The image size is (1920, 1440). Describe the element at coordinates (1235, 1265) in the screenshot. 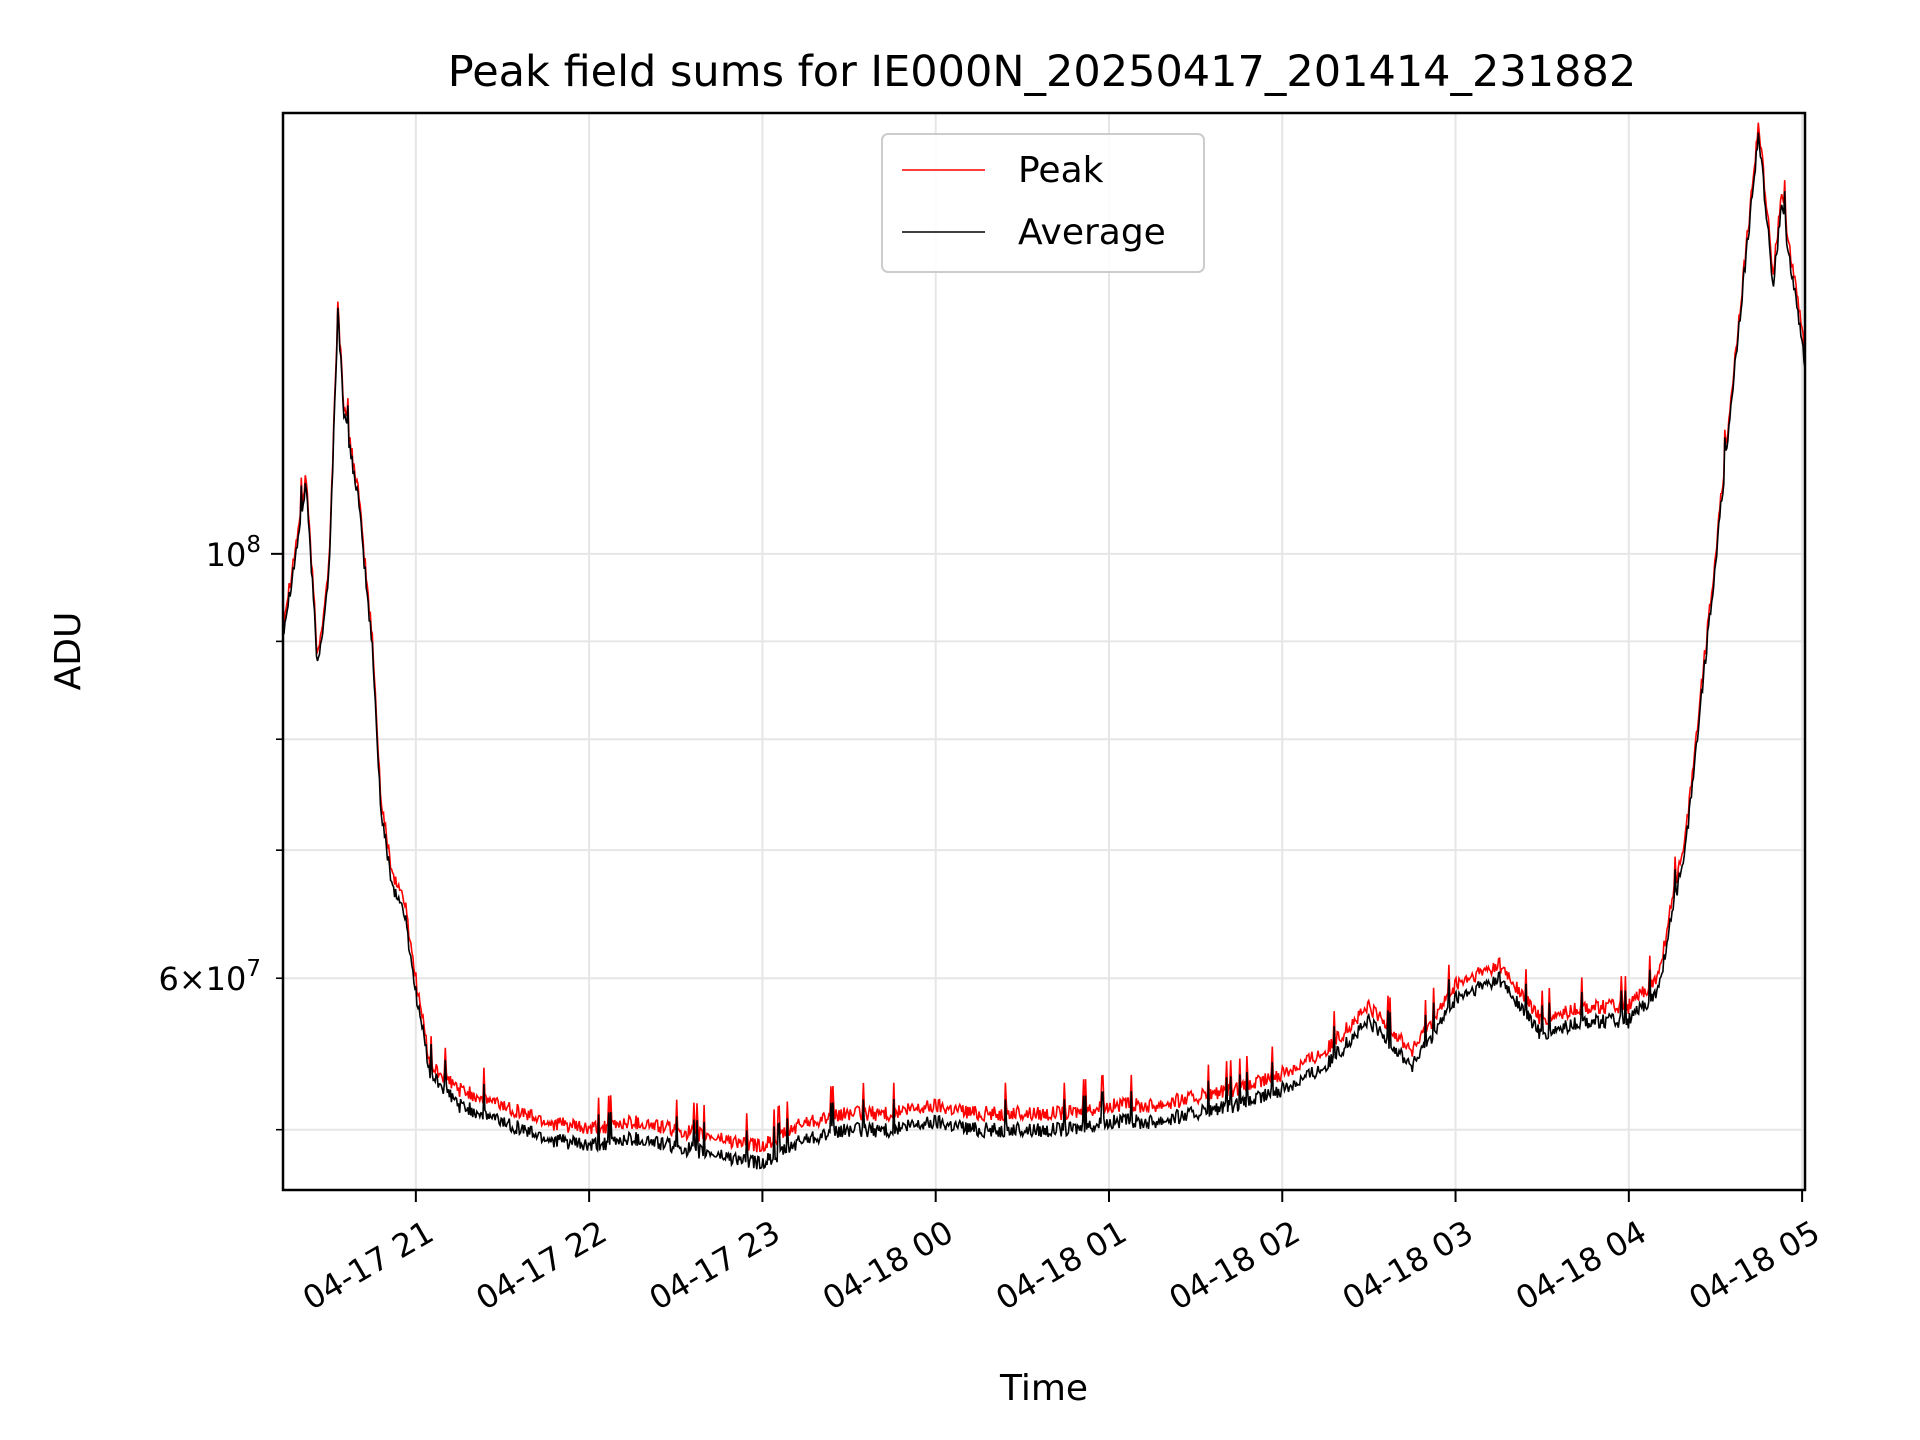

I see `x-tick-label: 04-18 02` at that location.